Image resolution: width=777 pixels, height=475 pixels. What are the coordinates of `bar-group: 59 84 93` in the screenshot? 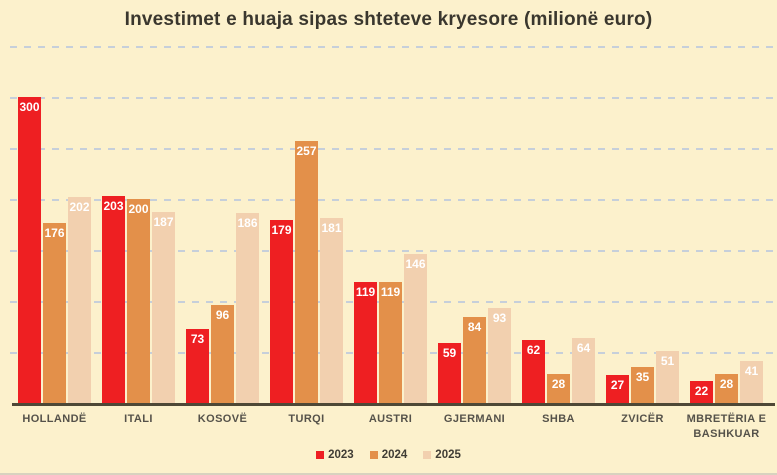 It's located at (474, 355).